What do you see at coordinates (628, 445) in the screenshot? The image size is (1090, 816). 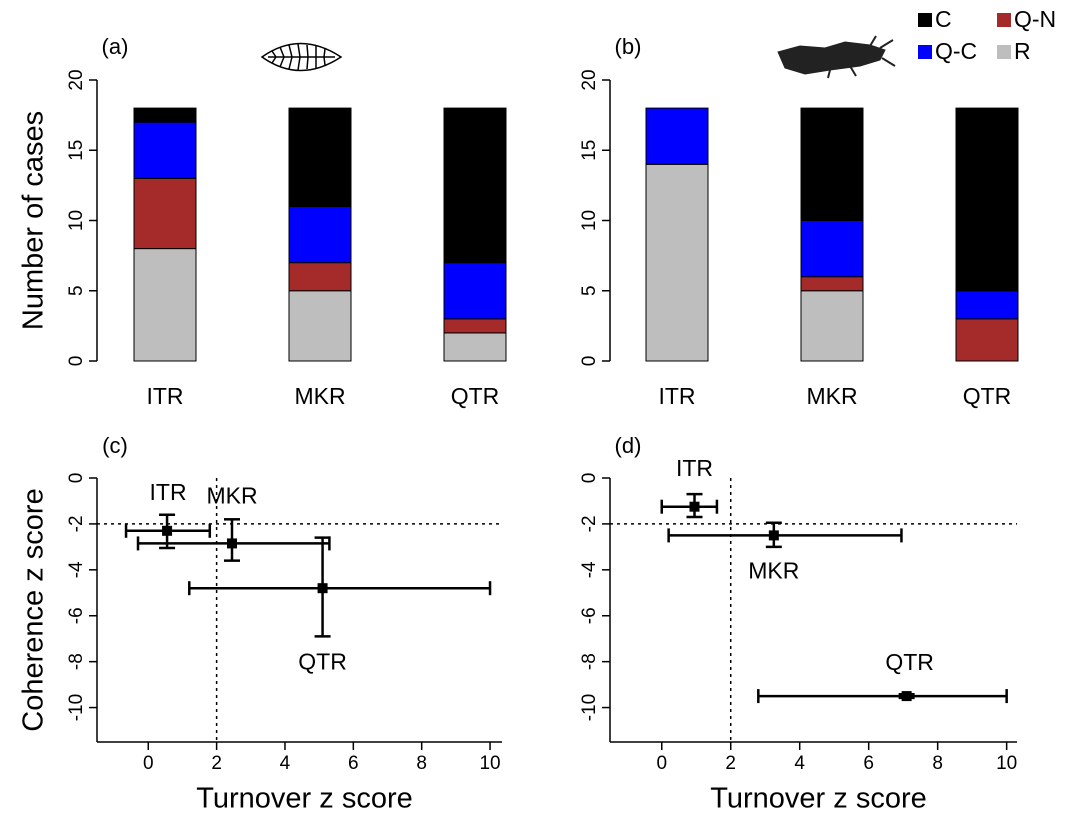 I see `panel-label: (d)` at bounding box center [628, 445].